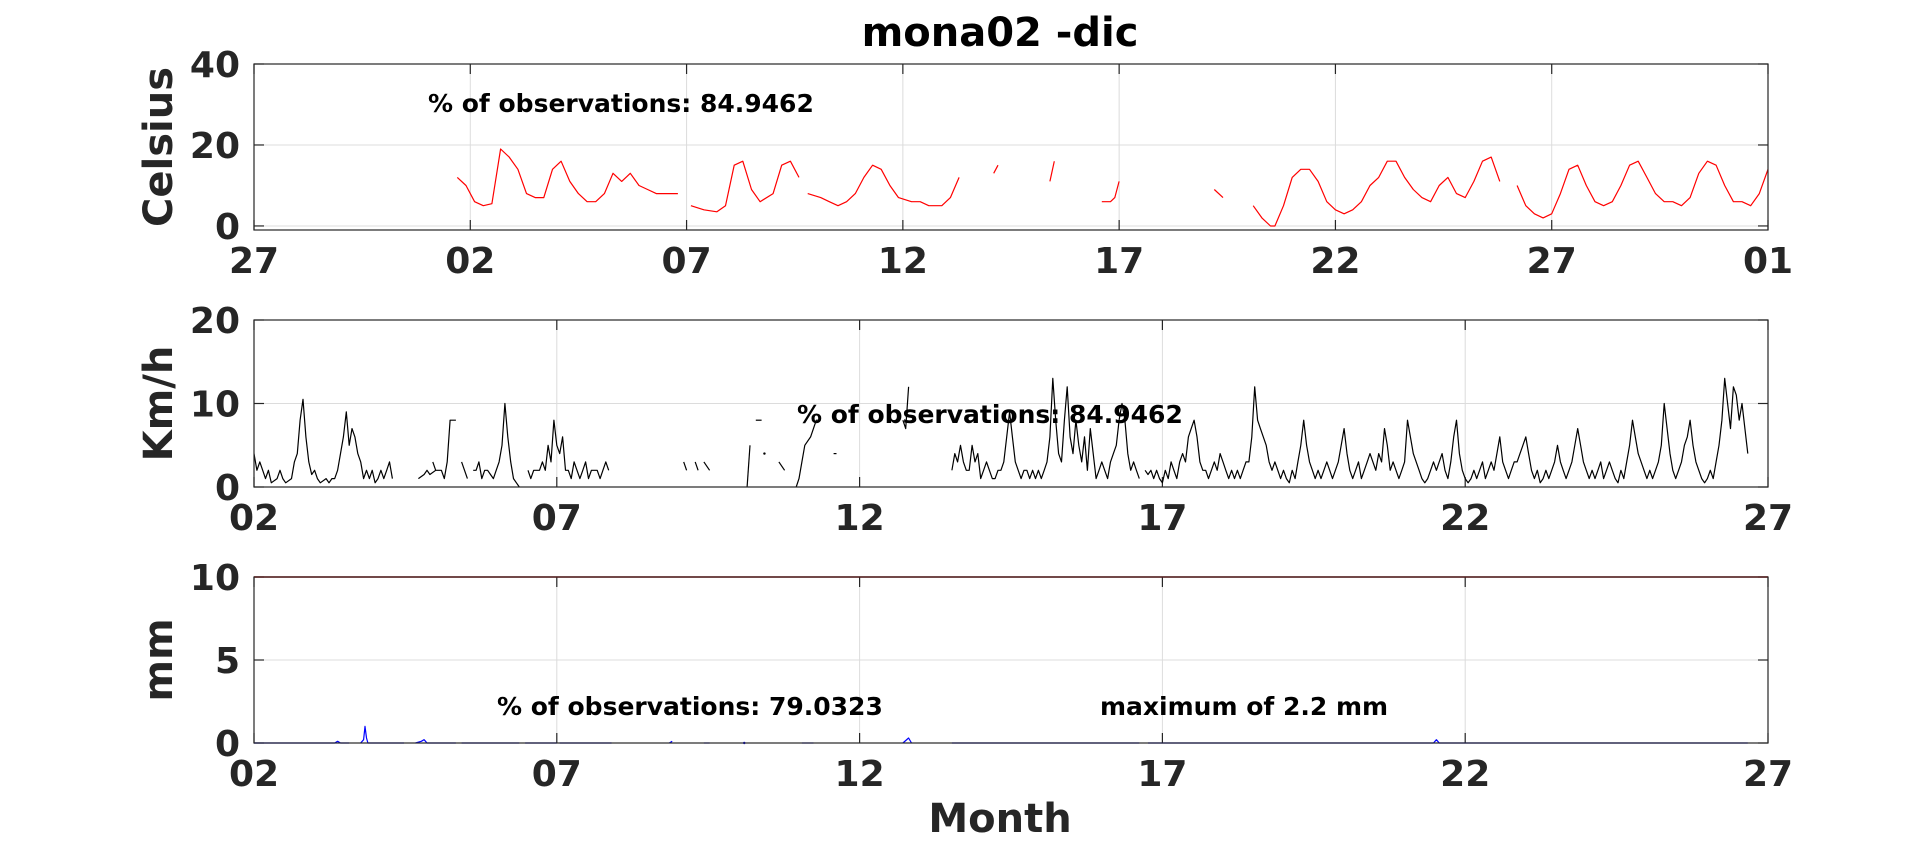 The height and width of the screenshot is (841, 1923). I want to click on y-tick-label: 40, so click(215, 65).